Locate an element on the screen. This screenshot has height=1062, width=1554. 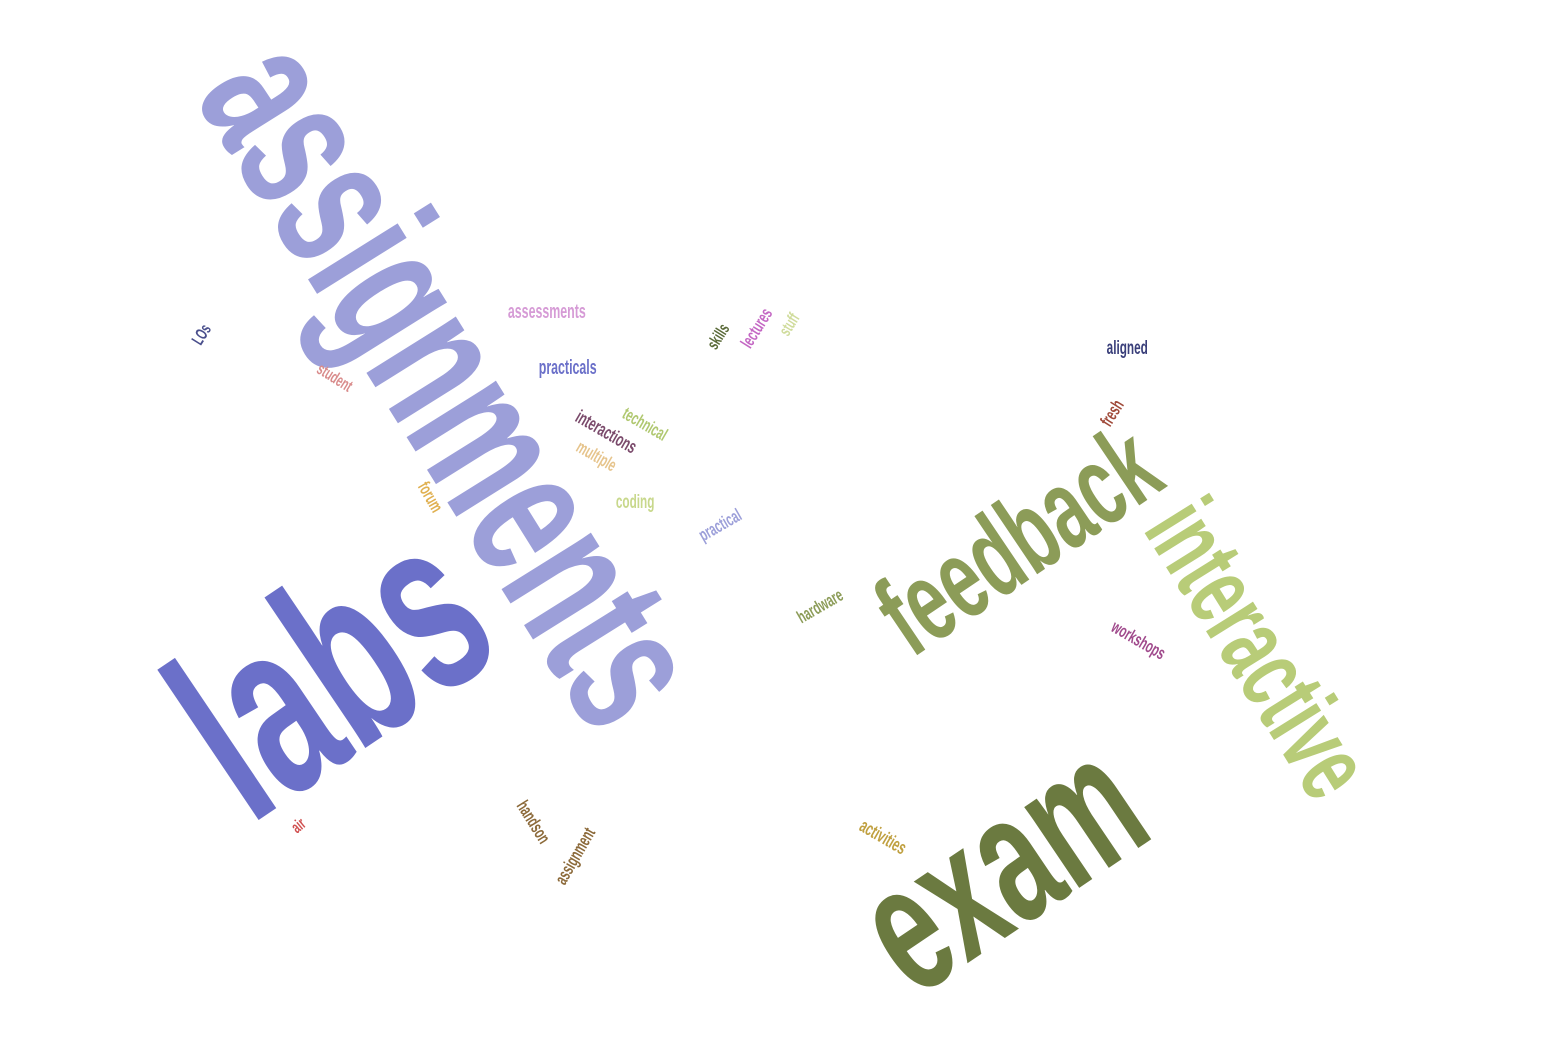
word-exam: exam is located at coordinates (1000, 865).